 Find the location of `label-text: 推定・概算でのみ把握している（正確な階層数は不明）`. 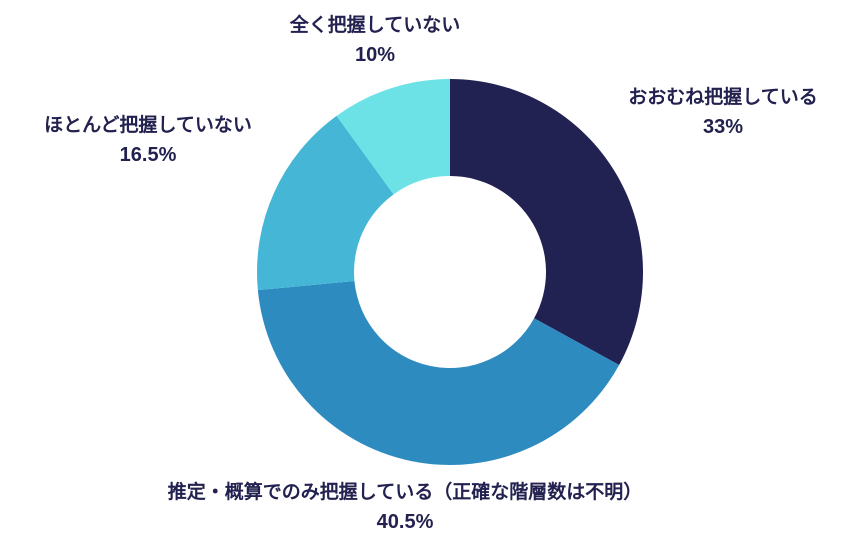

label-text: 推定・概算でのみ把握している（正確な階層数は不明） is located at coordinates (405, 492).